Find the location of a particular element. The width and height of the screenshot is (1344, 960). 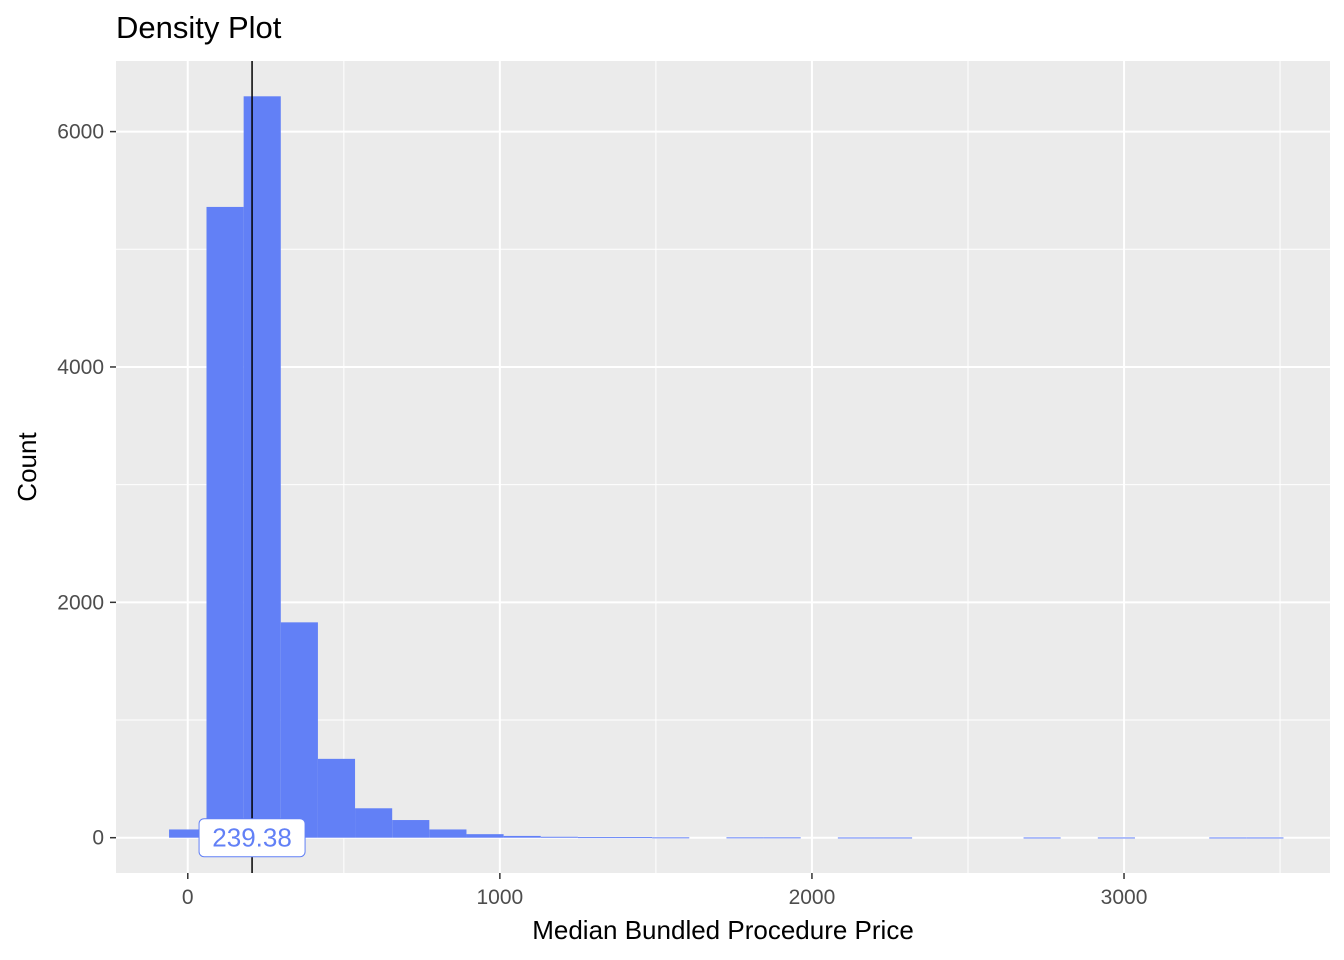

median-annotation: 239.38 is located at coordinates (252, 838).